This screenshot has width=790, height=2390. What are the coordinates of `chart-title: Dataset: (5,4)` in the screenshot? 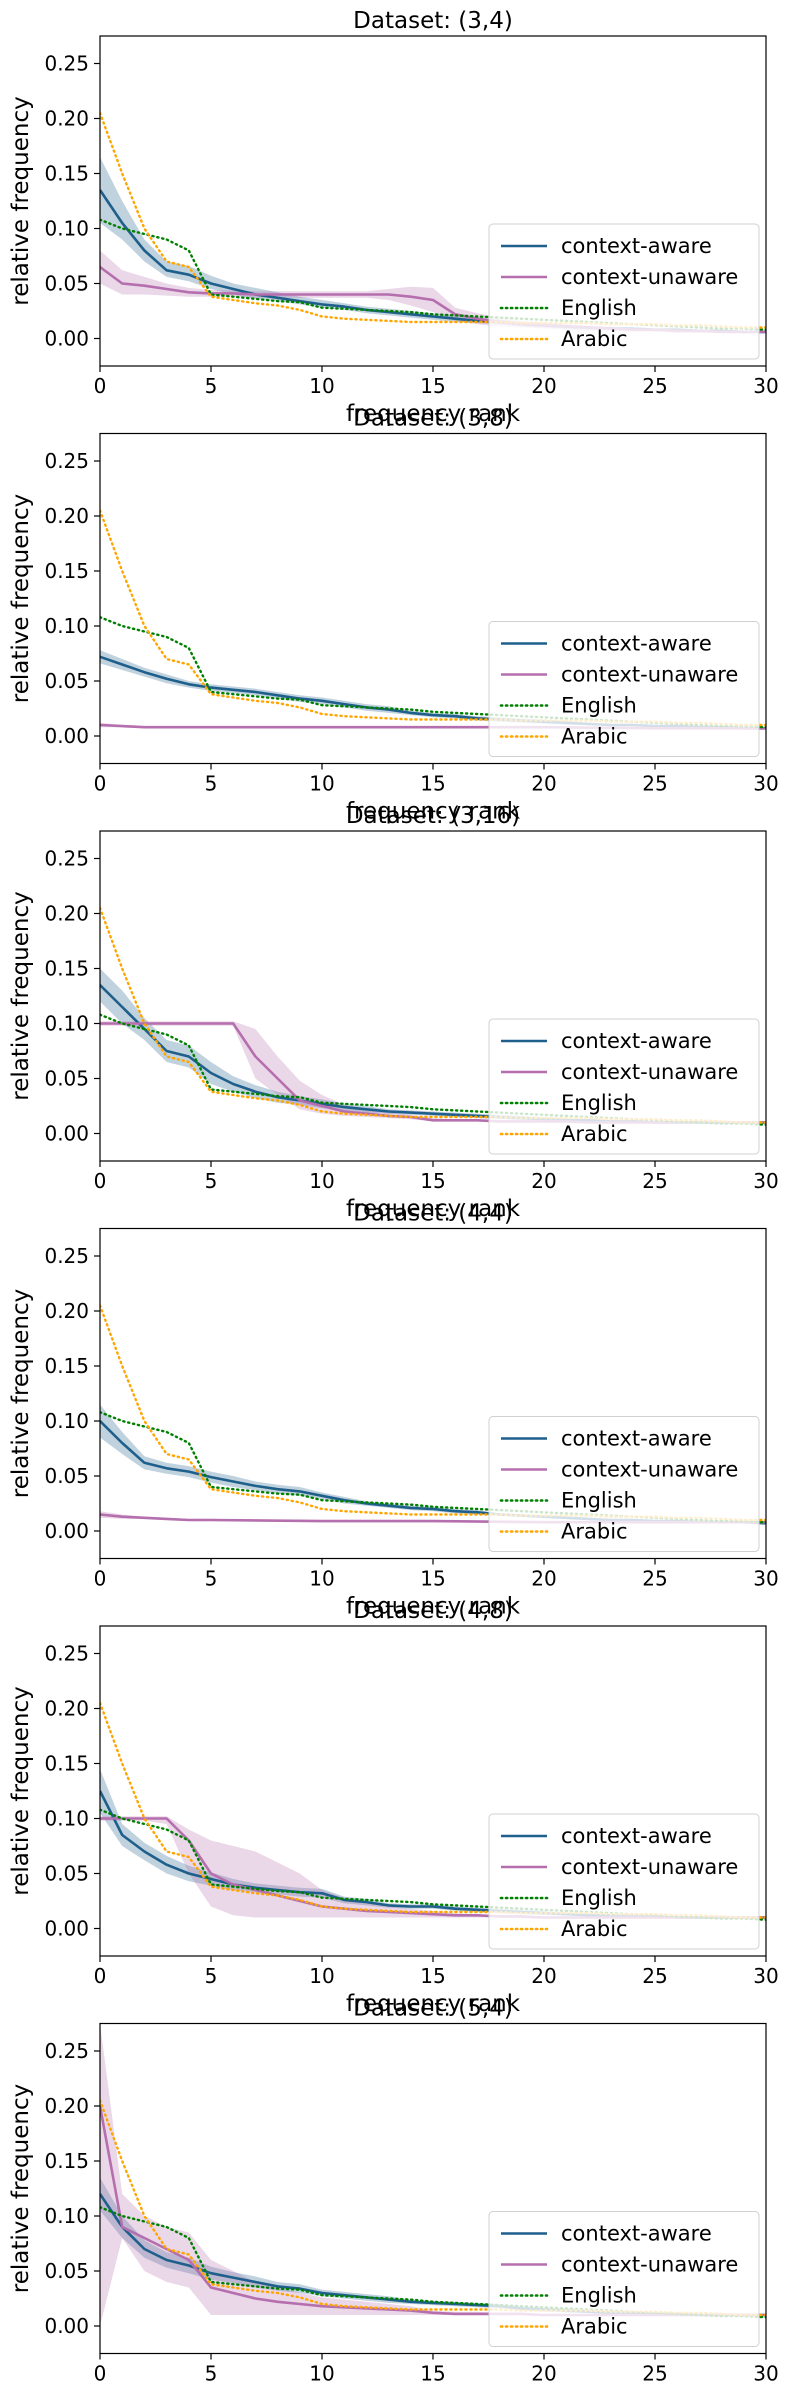 It's located at (433, 2009).